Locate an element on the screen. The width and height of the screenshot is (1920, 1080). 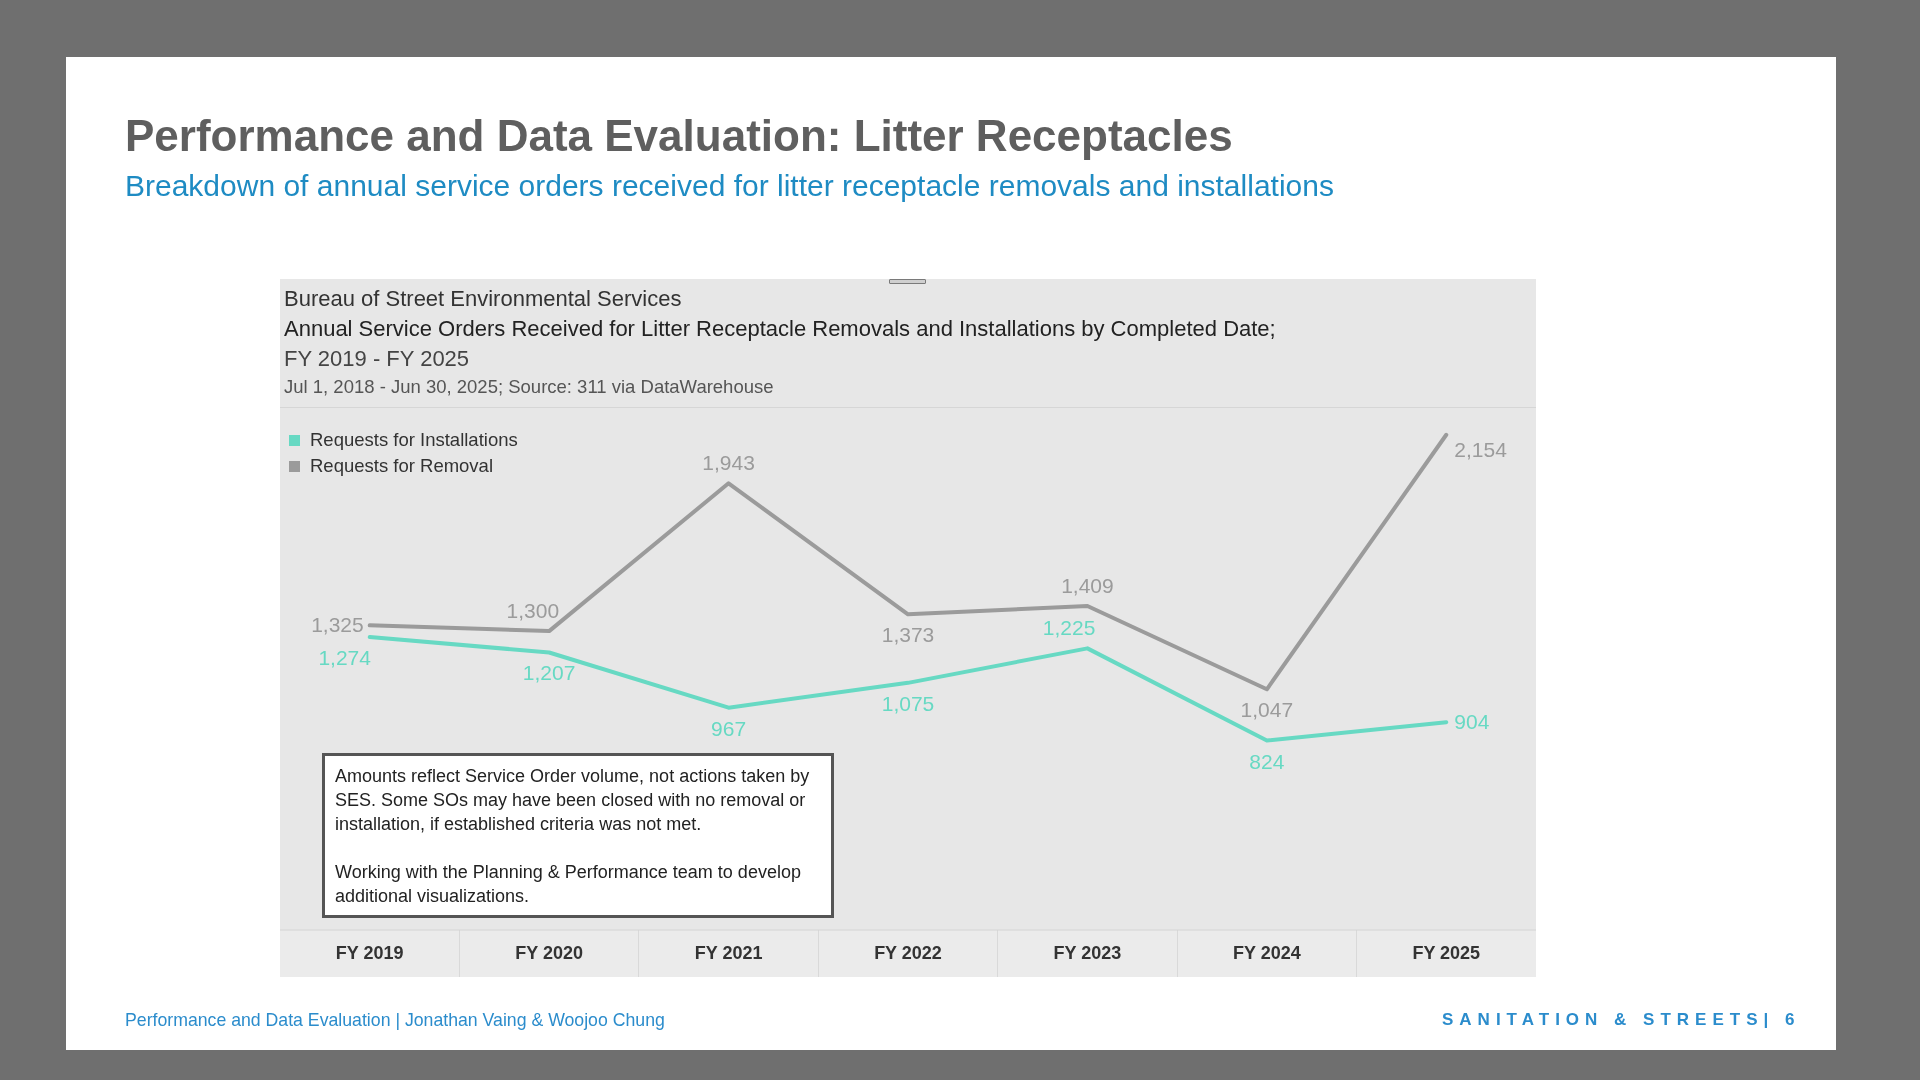
x-tick-label: FY 2024 is located at coordinates (1266, 952).